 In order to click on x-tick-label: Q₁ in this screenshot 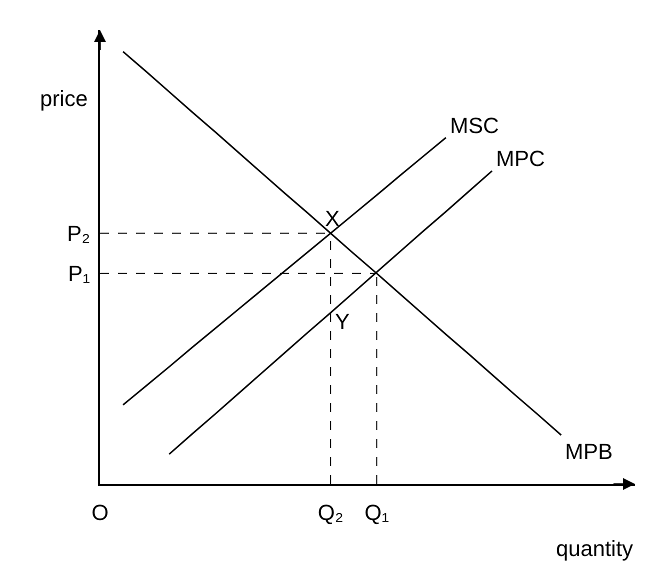, I will do `click(376, 513)`.